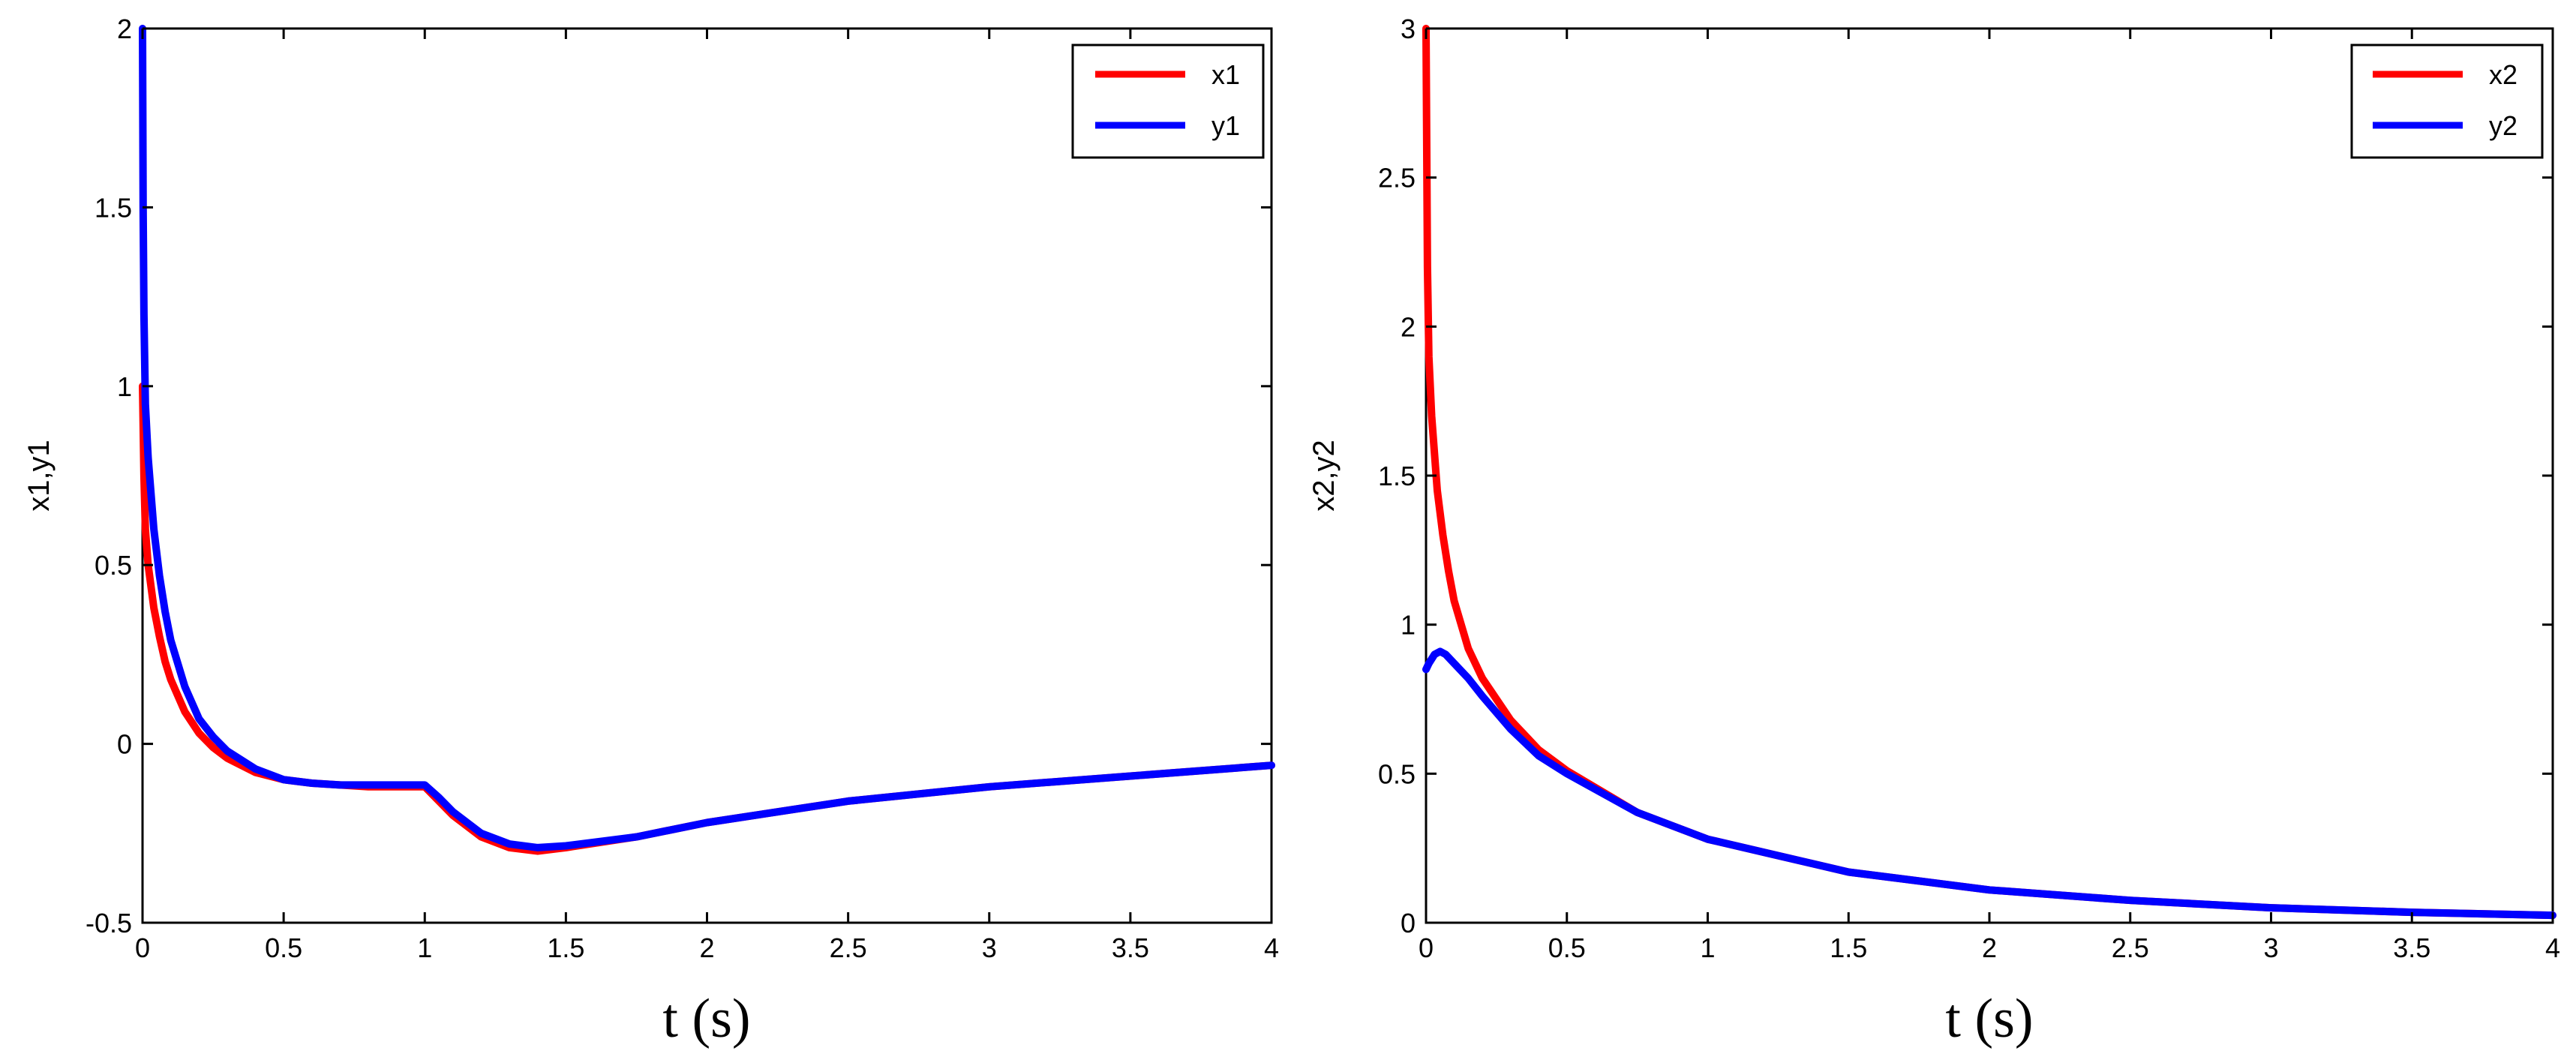 This screenshot has height=1051, width=2576. Describe the element at coordinates (39, 476) in the screenshot. I see `y-axis-label: x1,y1` at that location.